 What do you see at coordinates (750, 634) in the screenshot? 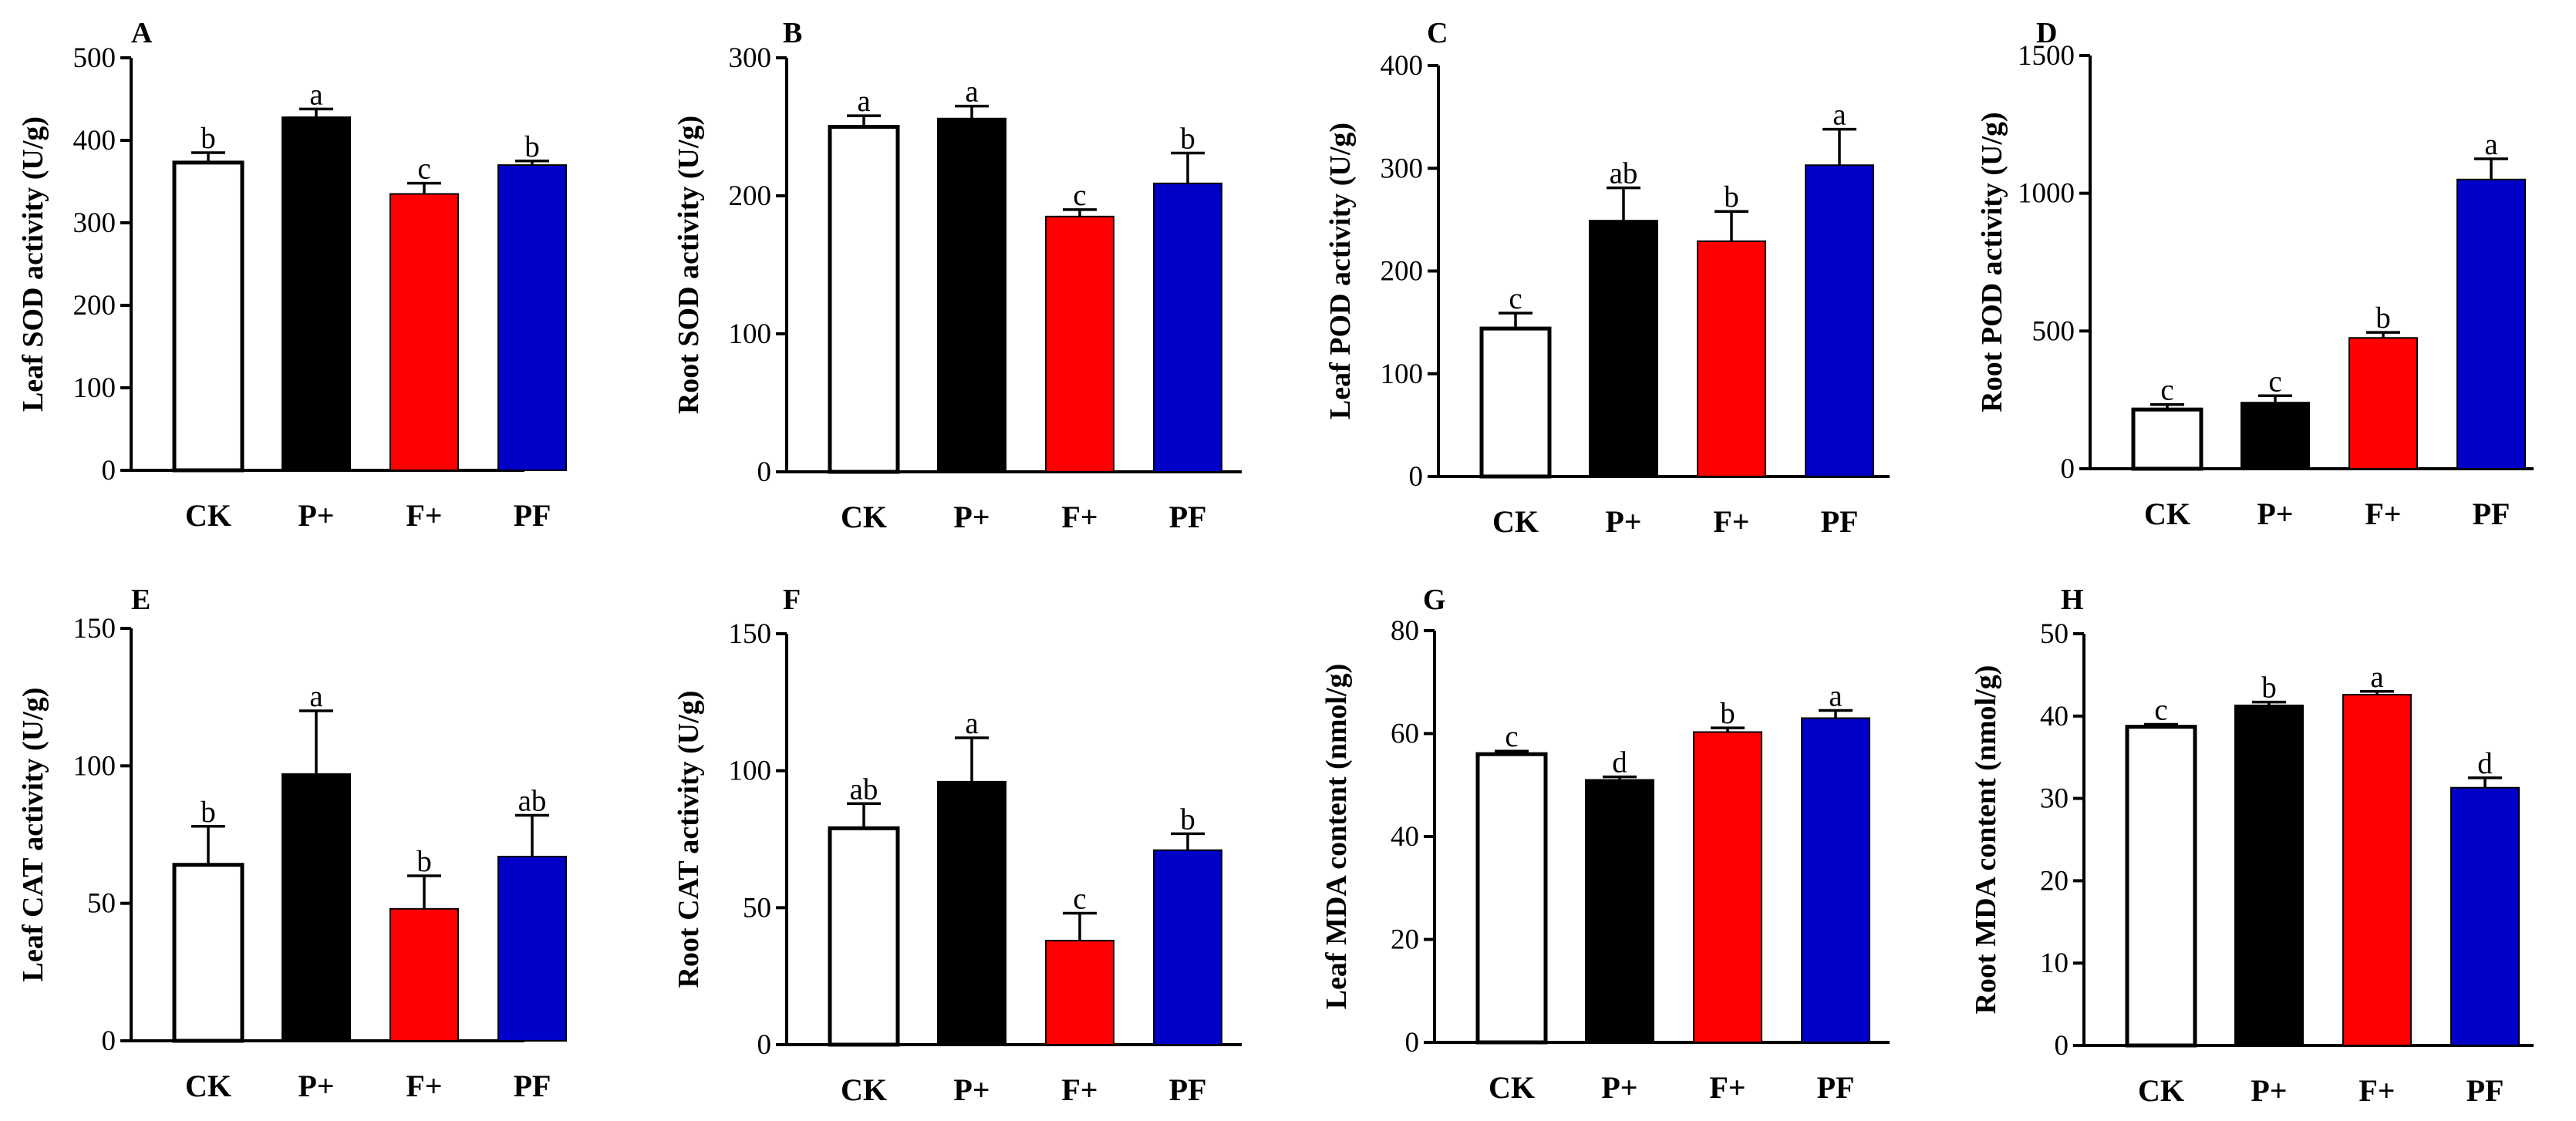
I see `y-tick-label: 150` at bounding box center [750, 634].